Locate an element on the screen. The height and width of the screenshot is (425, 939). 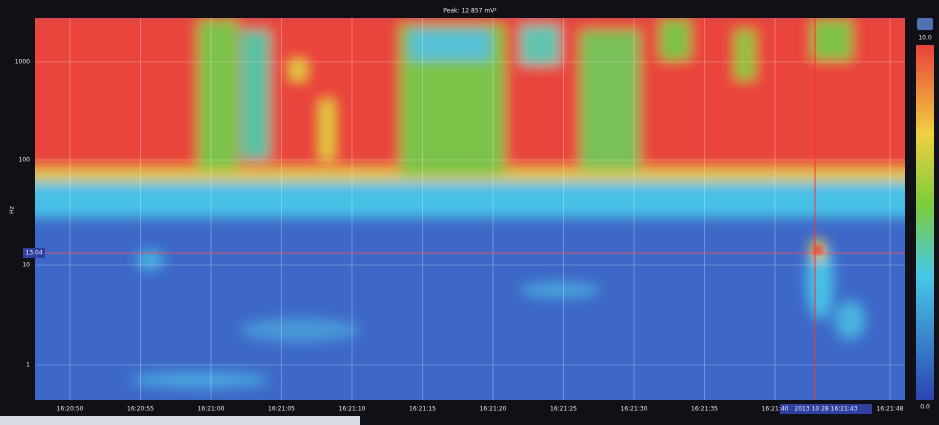
y-tick-label: 1000 is located at coordinates (22, 62).